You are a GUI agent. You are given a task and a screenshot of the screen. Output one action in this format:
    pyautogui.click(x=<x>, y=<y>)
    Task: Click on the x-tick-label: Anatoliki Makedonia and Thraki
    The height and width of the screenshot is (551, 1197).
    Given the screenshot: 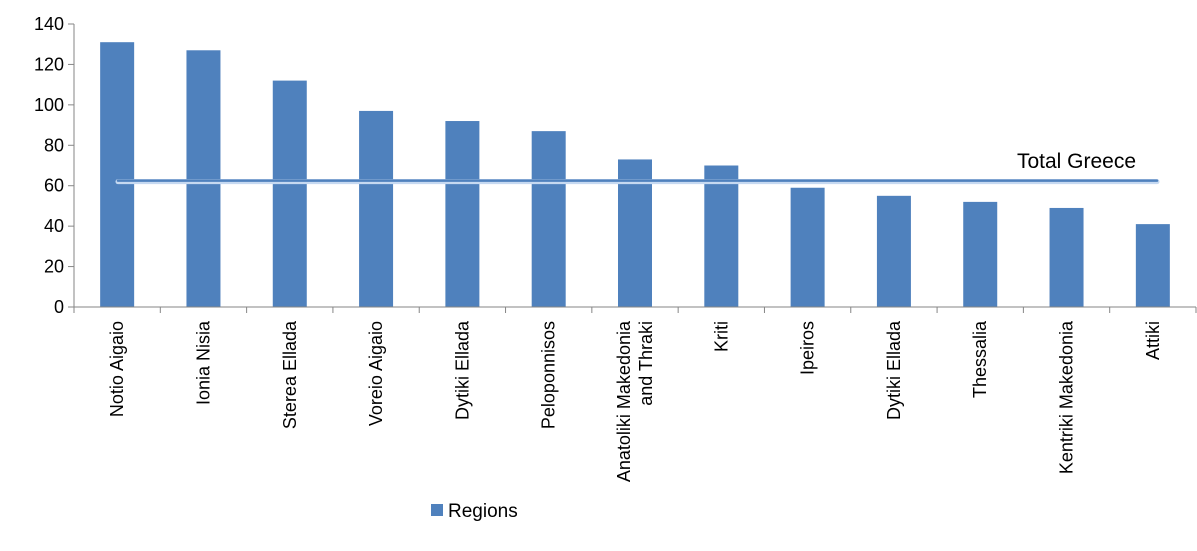 What is the action you would take?
    pyautogui.click(x=635, y=401)
    